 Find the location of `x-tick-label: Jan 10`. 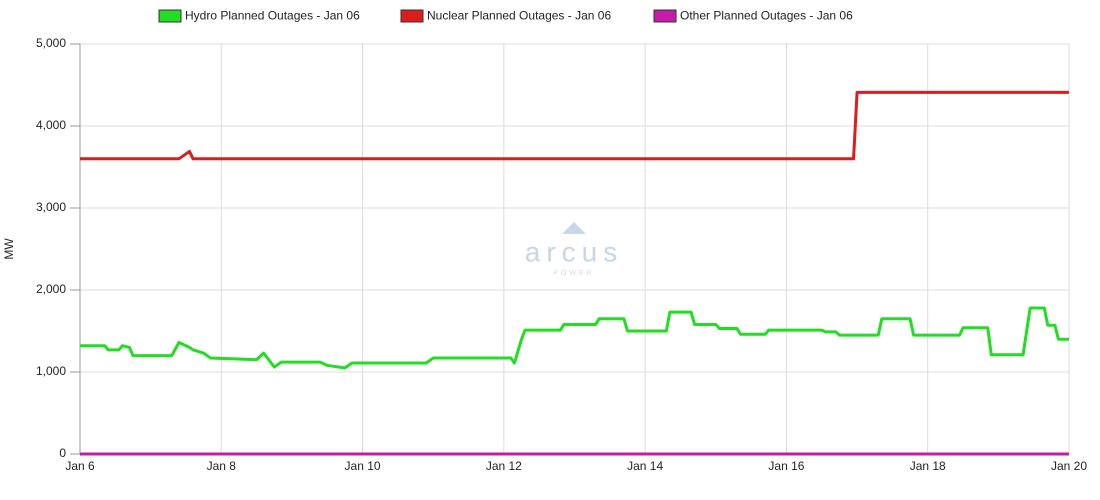

x-tick-label: Jan 10 is located at coordinates (363, 466).